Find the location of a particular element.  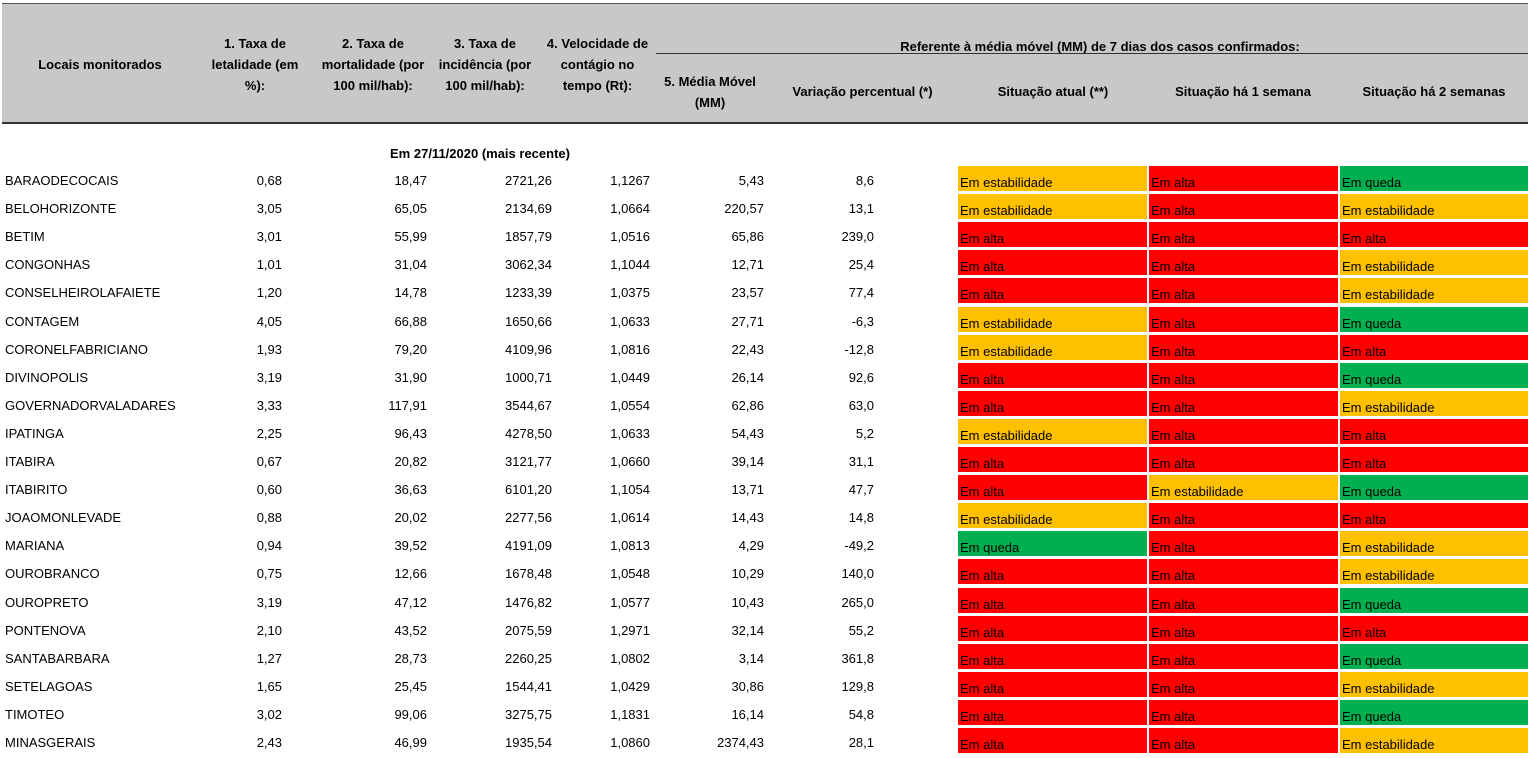

cell-var: -49,2 is located at coordinates (859, 545).